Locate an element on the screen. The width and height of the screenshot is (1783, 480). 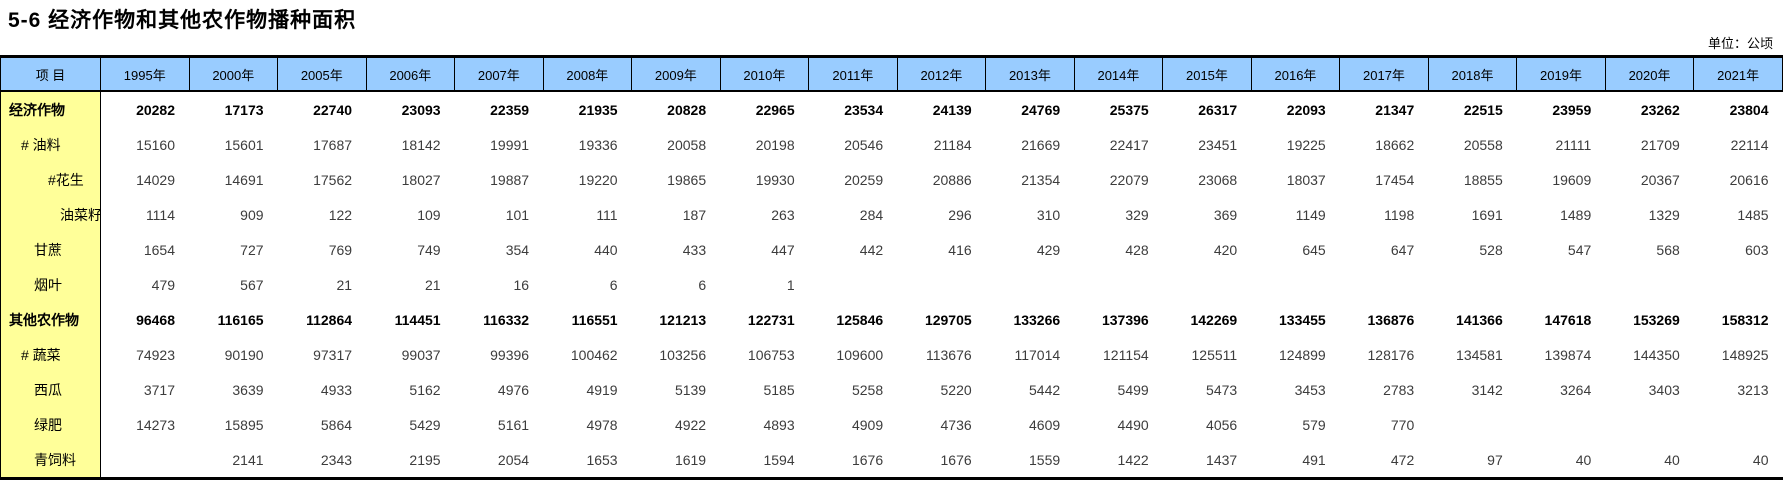
value-cell: 3264 is located at coordinates (1561, 389).